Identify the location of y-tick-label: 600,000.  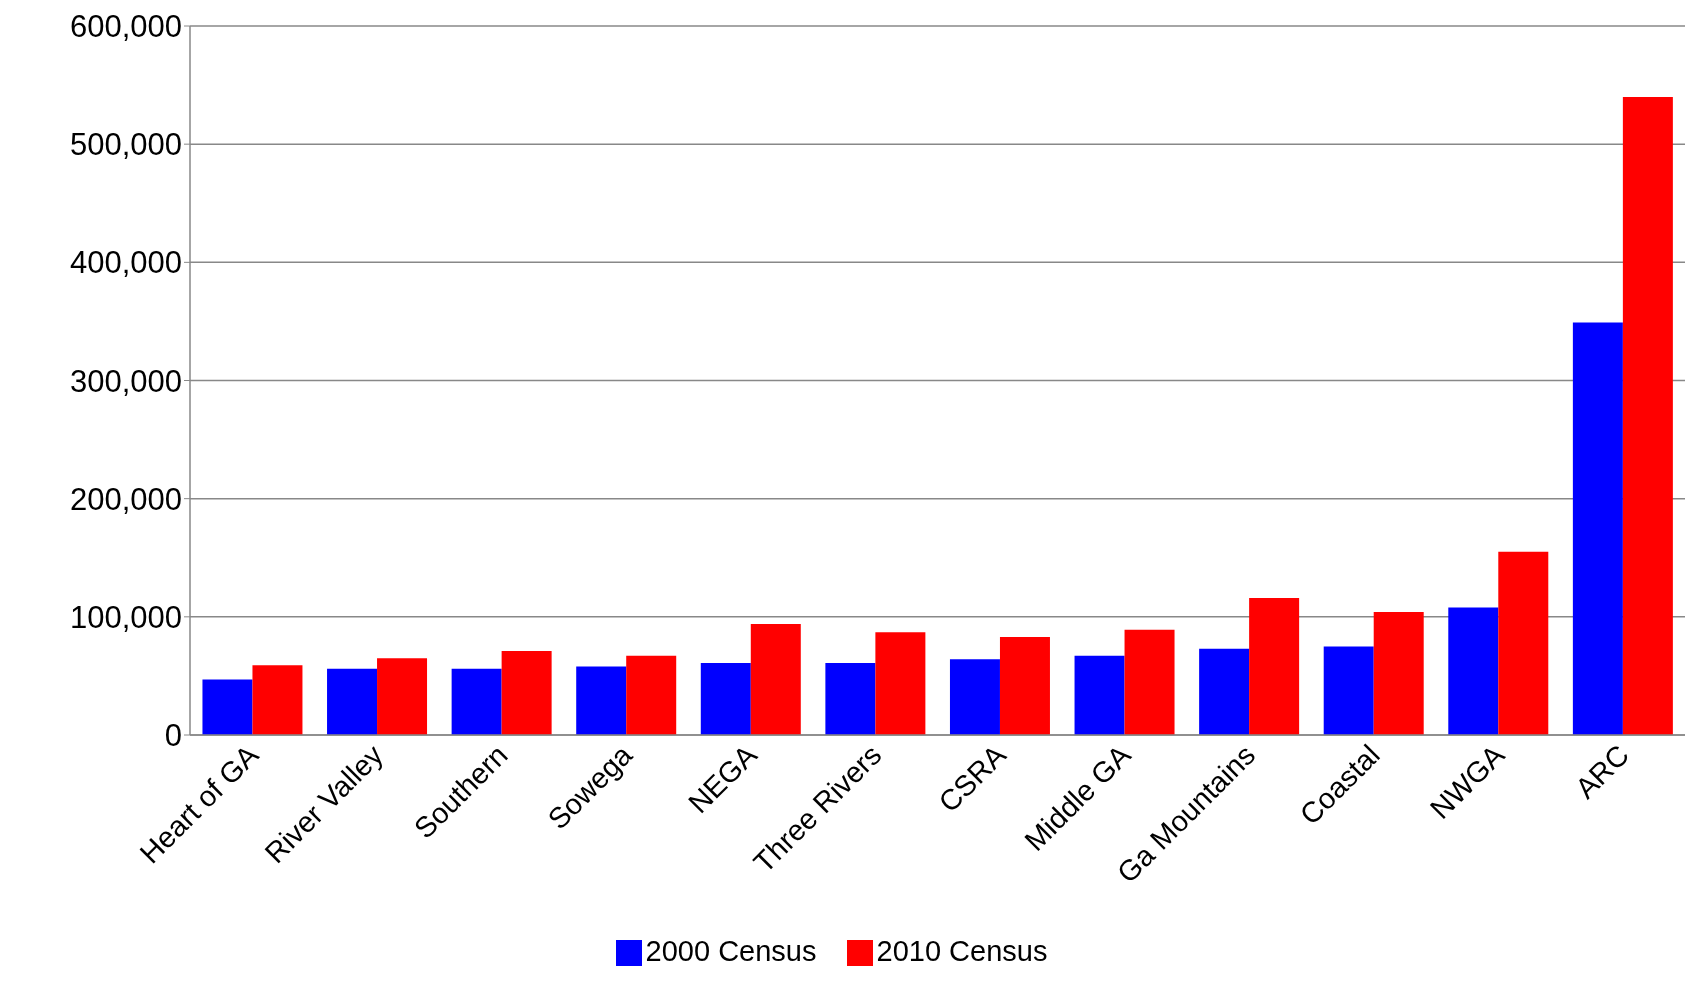
(125, 27).